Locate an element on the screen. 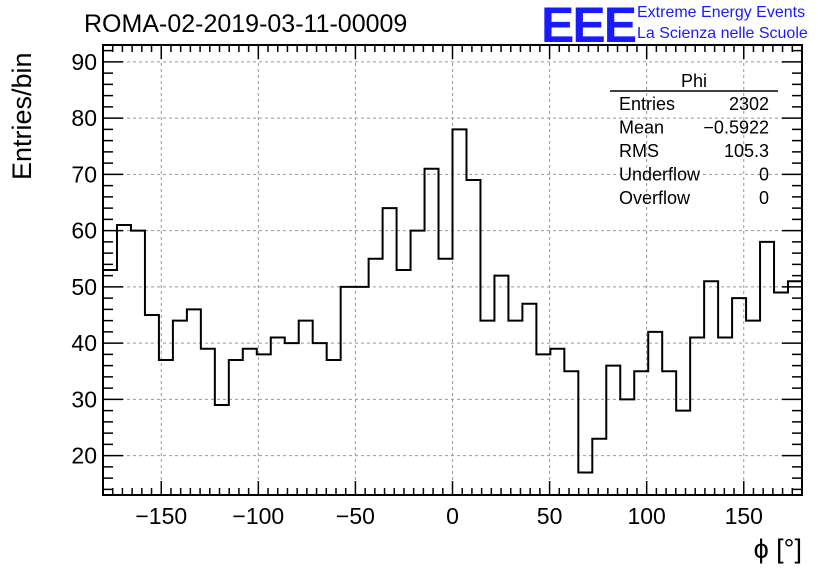  stats-row-label: Overflow is located at coordinates (655, 198).